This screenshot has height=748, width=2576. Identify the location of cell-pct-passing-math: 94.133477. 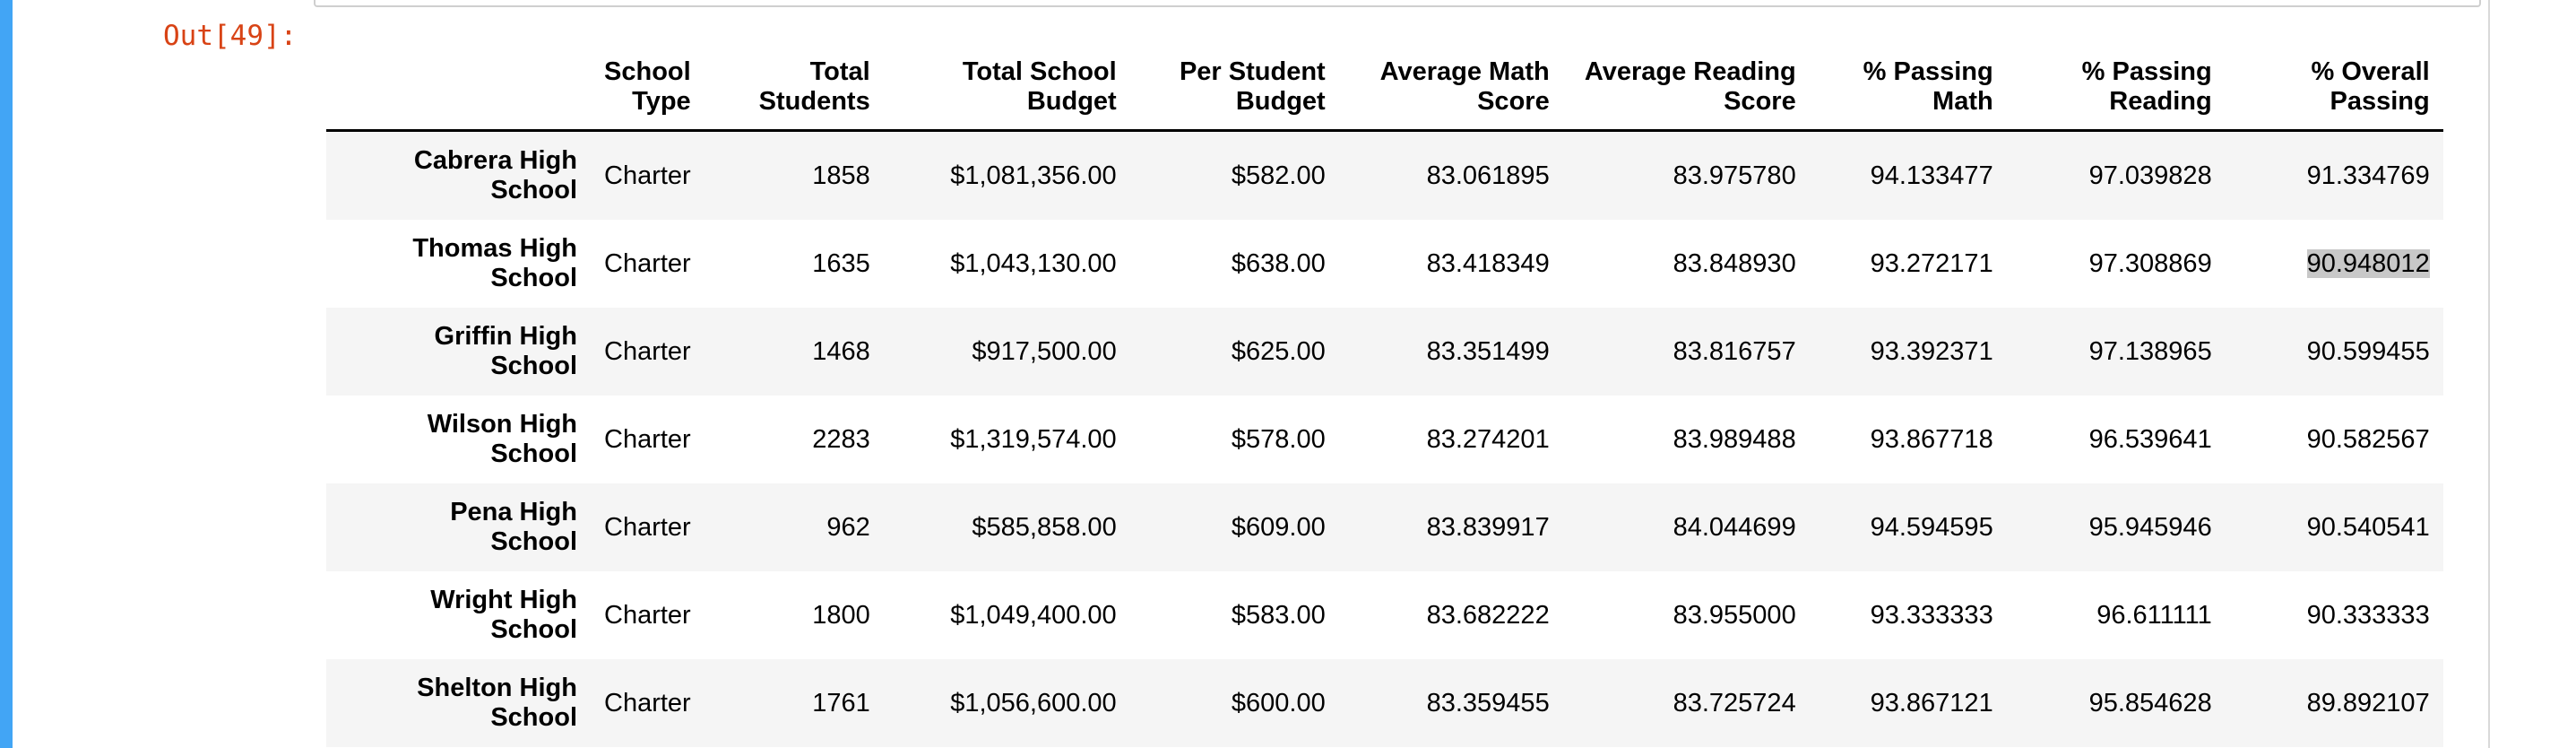
(1931, 175).